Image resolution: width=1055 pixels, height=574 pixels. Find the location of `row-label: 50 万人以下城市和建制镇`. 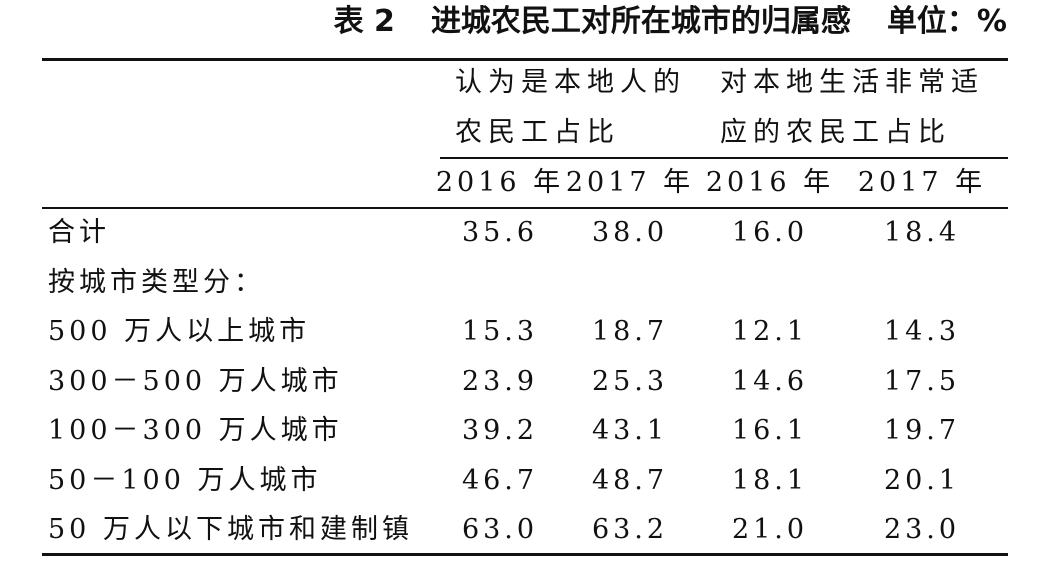

row-label: 50 万人以下城市和建制镇 is located at coordinates (230, 529).